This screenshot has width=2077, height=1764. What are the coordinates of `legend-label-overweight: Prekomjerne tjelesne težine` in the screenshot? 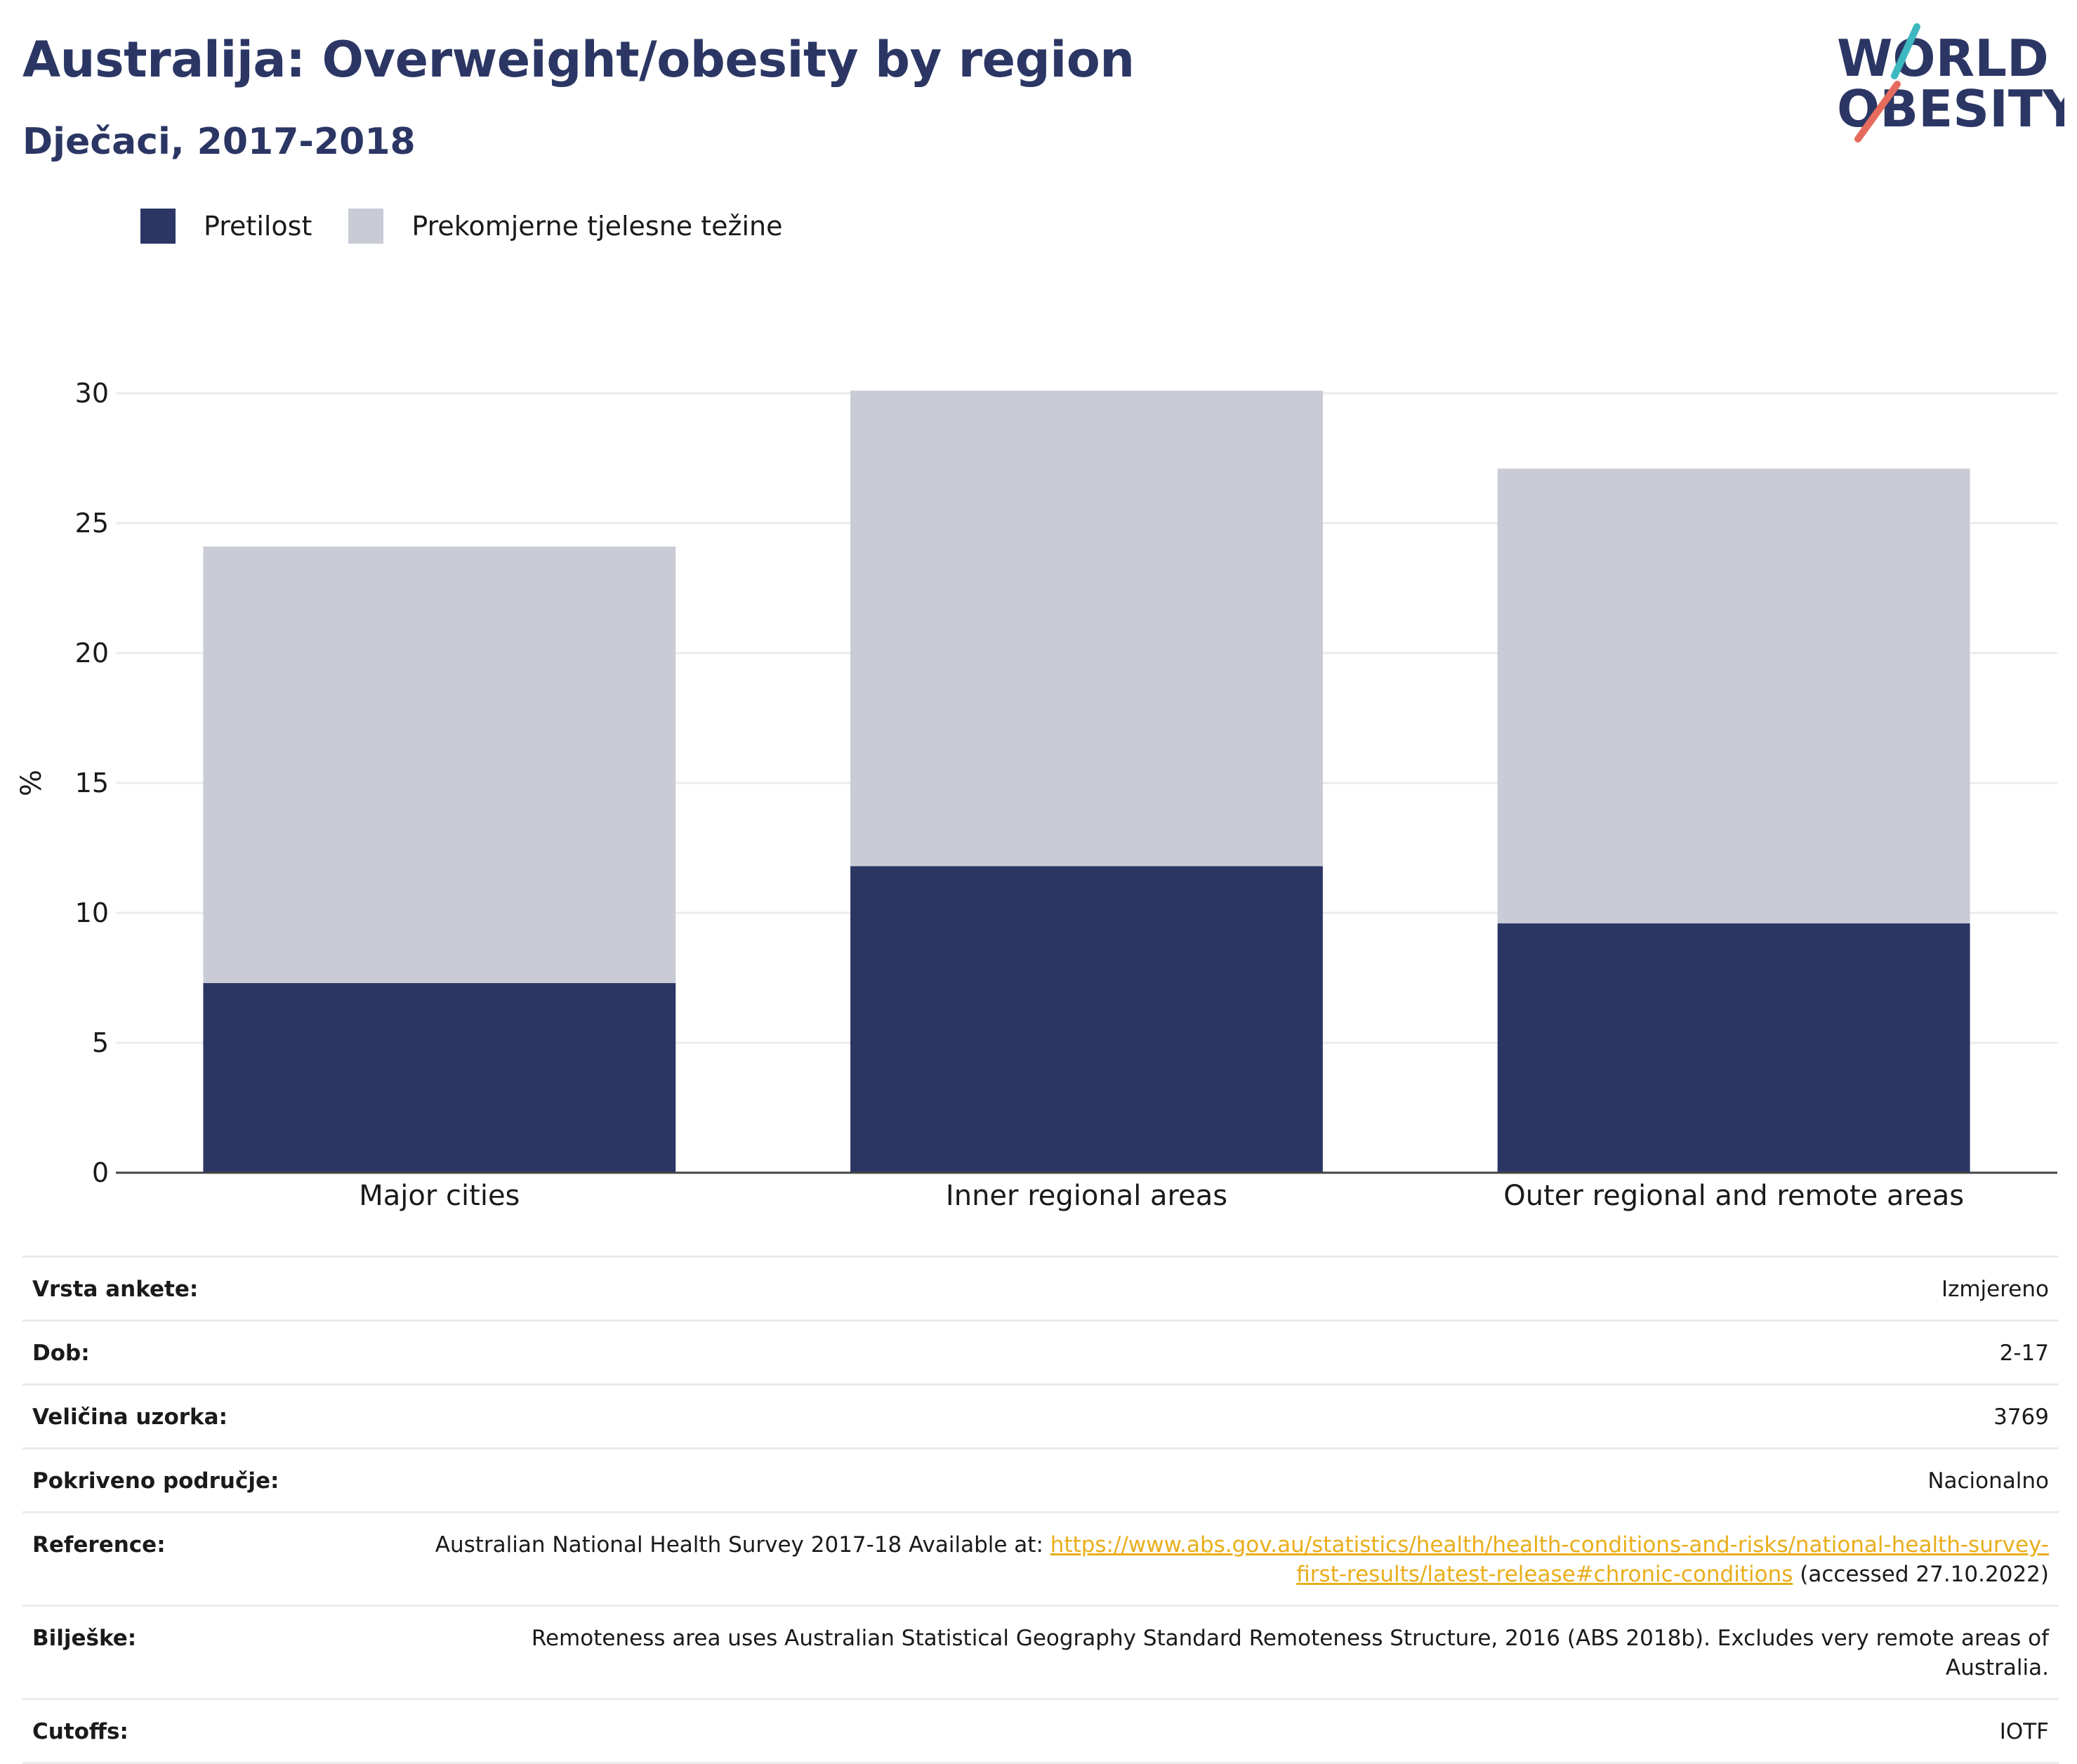 It's located at (597, 226).